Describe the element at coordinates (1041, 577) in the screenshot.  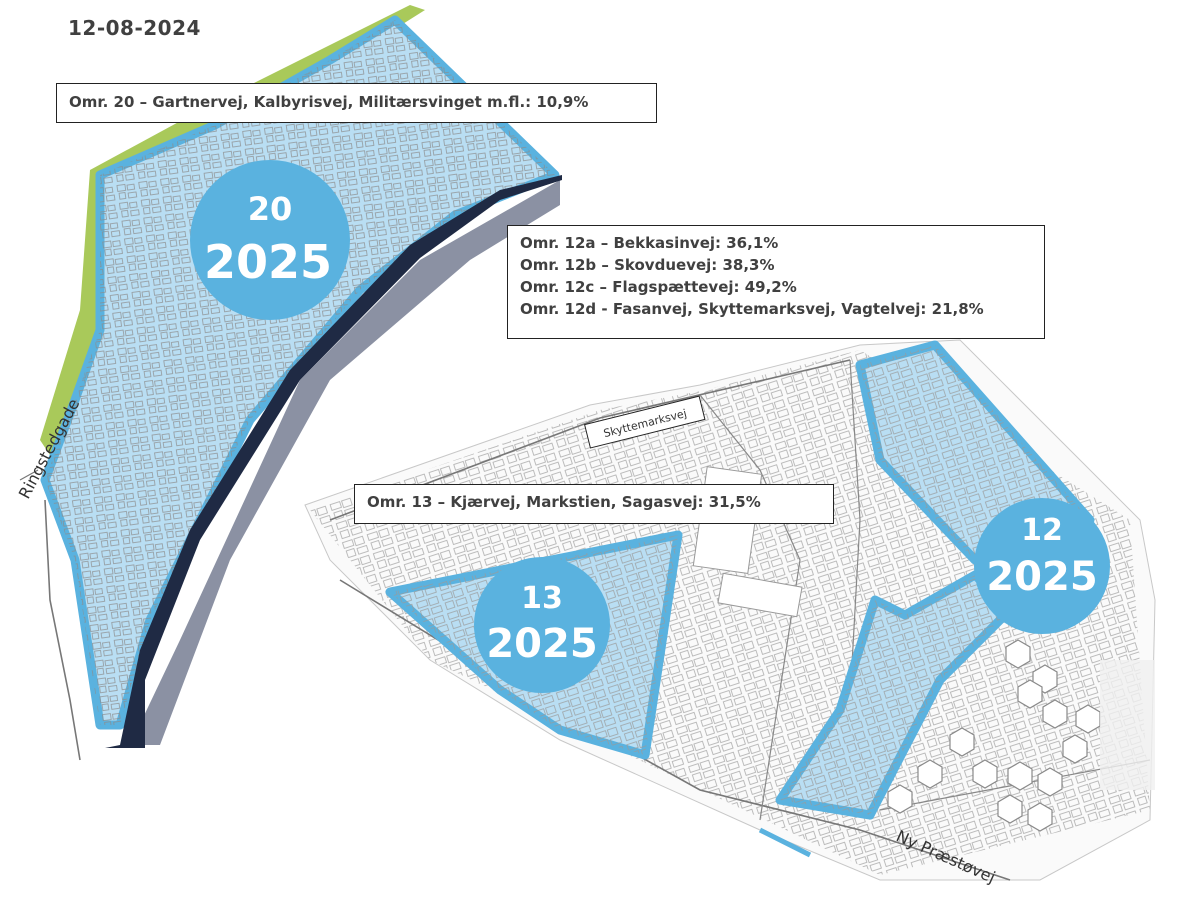
I see `area-12-year: 2025` at that location.